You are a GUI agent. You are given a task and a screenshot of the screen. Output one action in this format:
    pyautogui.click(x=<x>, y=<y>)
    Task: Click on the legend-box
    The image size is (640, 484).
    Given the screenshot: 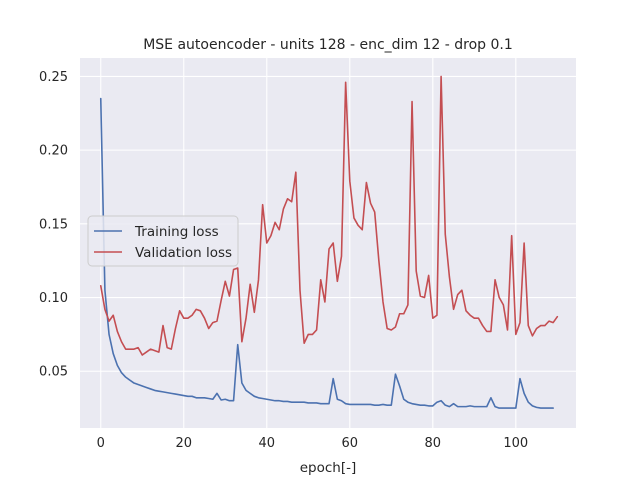 What is the action you would take?
    pyautogui.click(x=163, y=241)
    